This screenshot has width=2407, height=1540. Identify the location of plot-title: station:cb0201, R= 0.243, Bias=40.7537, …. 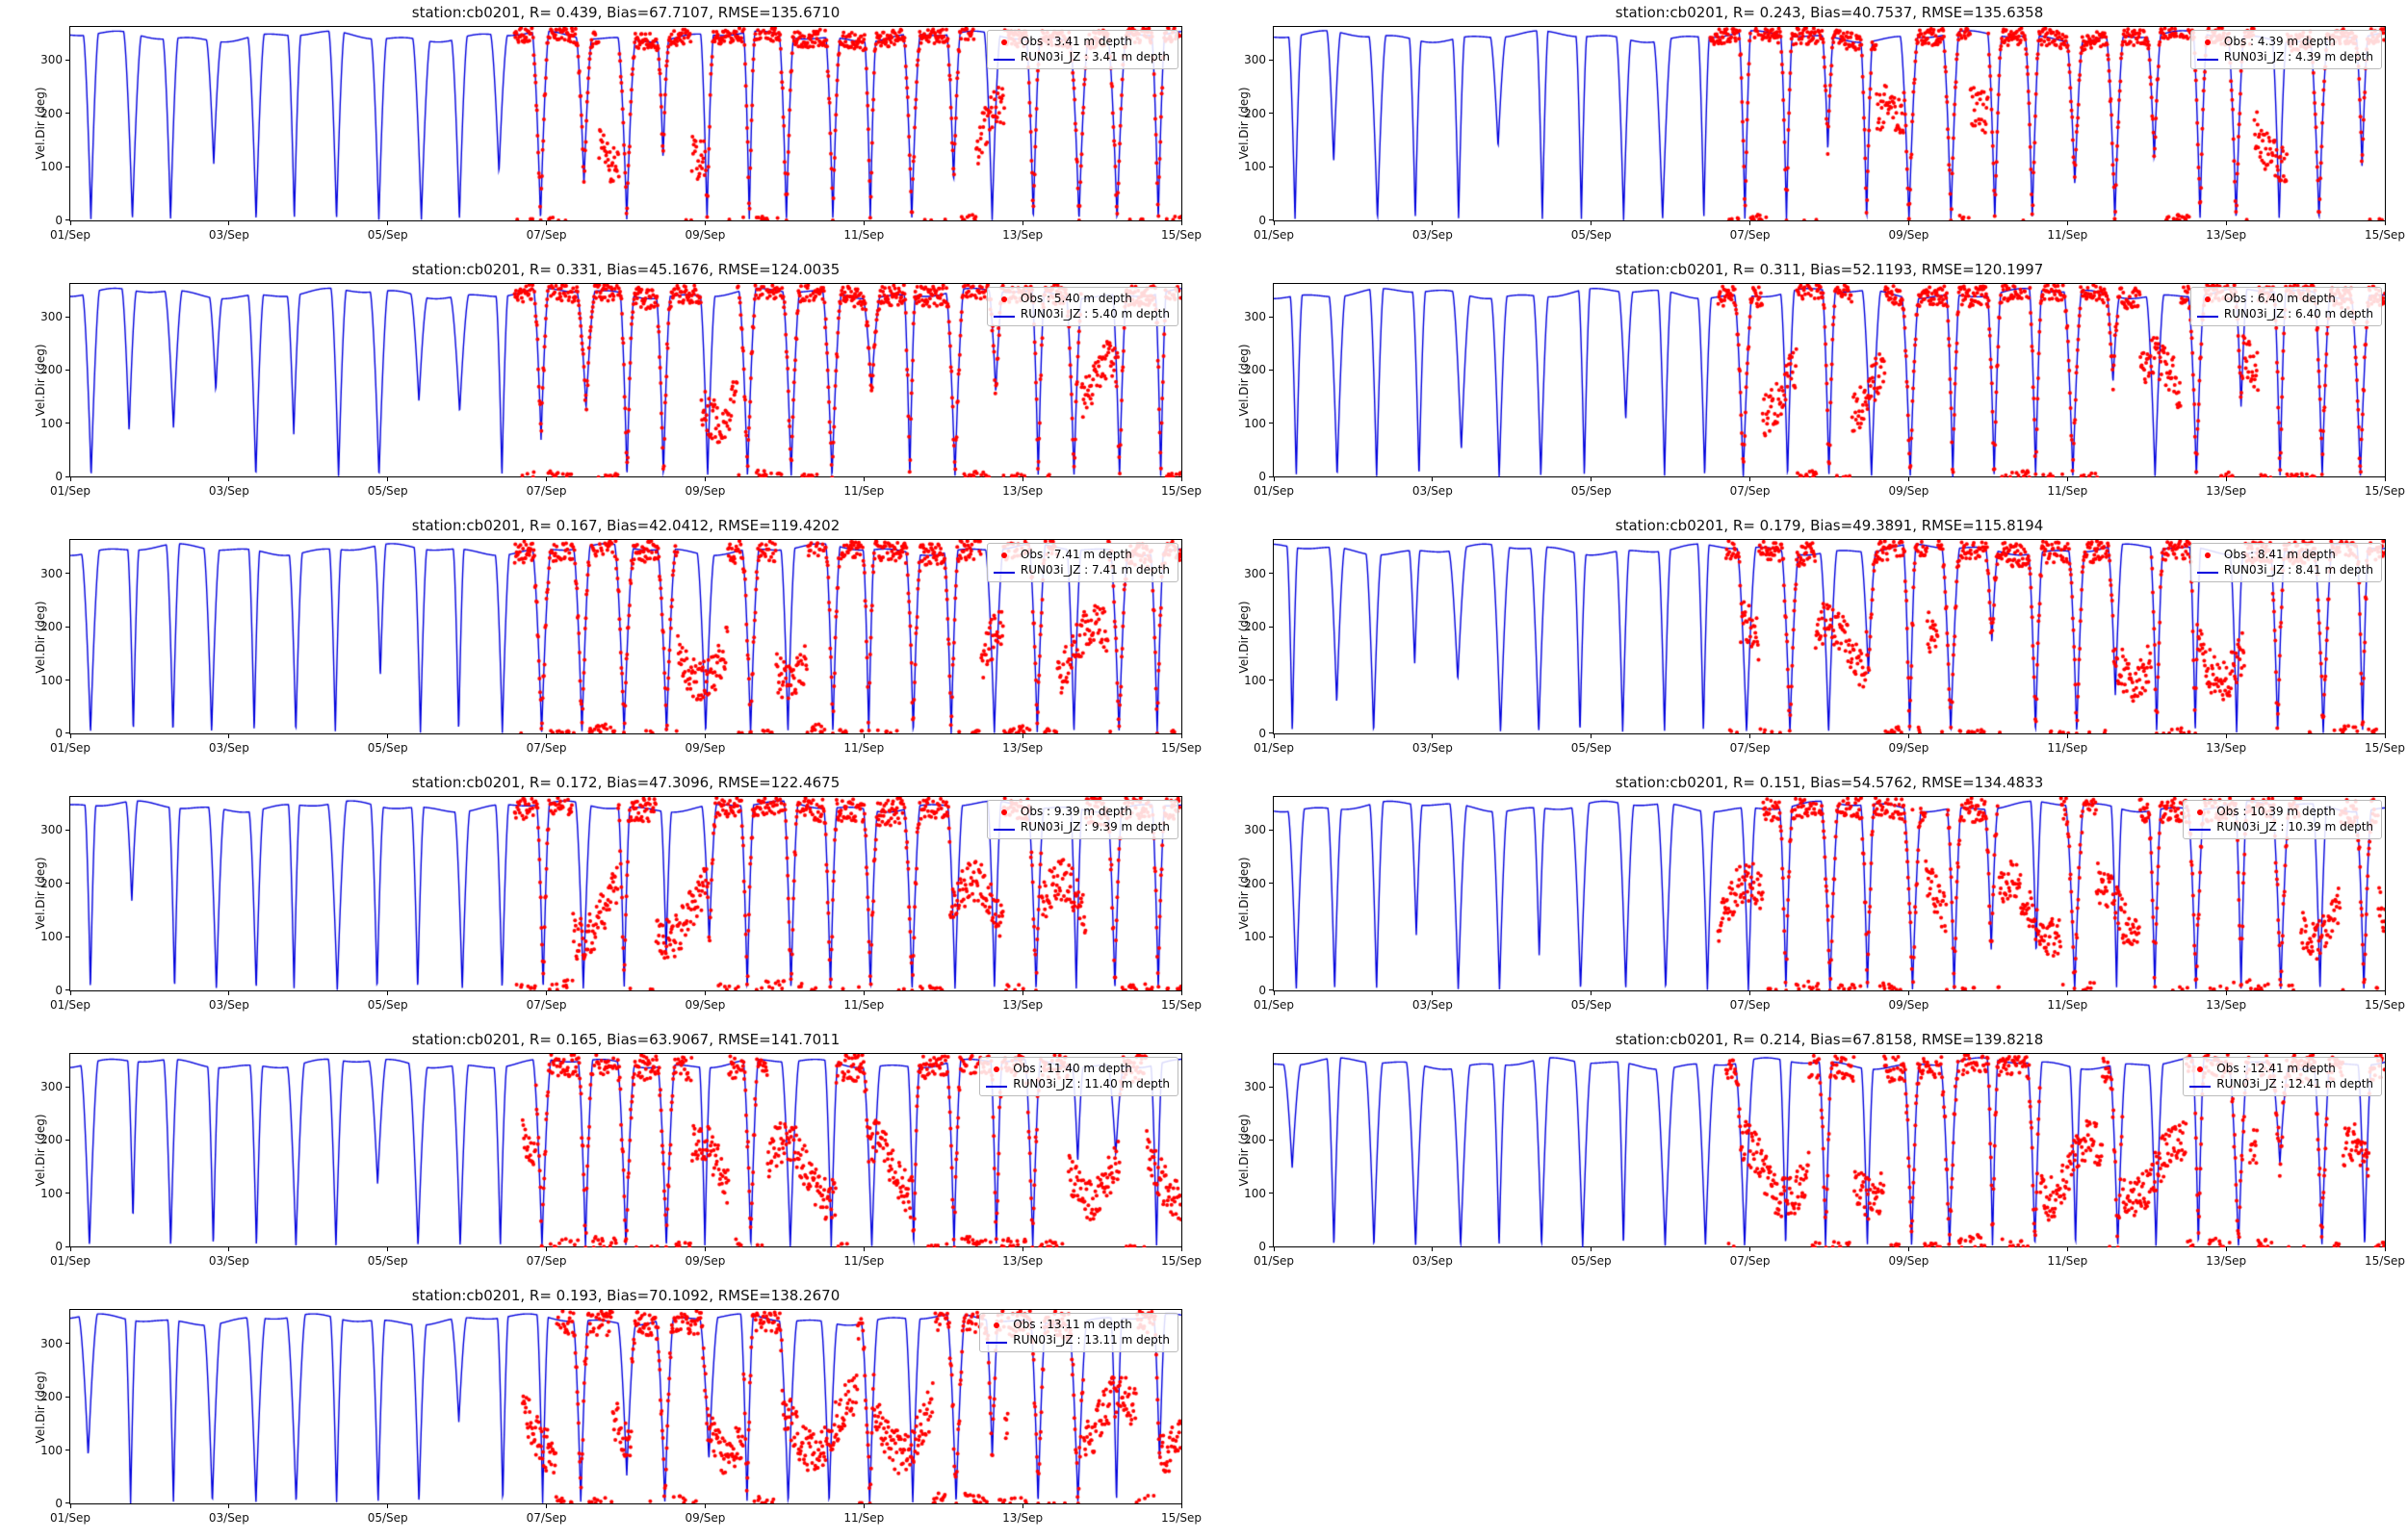
(1829, 12).